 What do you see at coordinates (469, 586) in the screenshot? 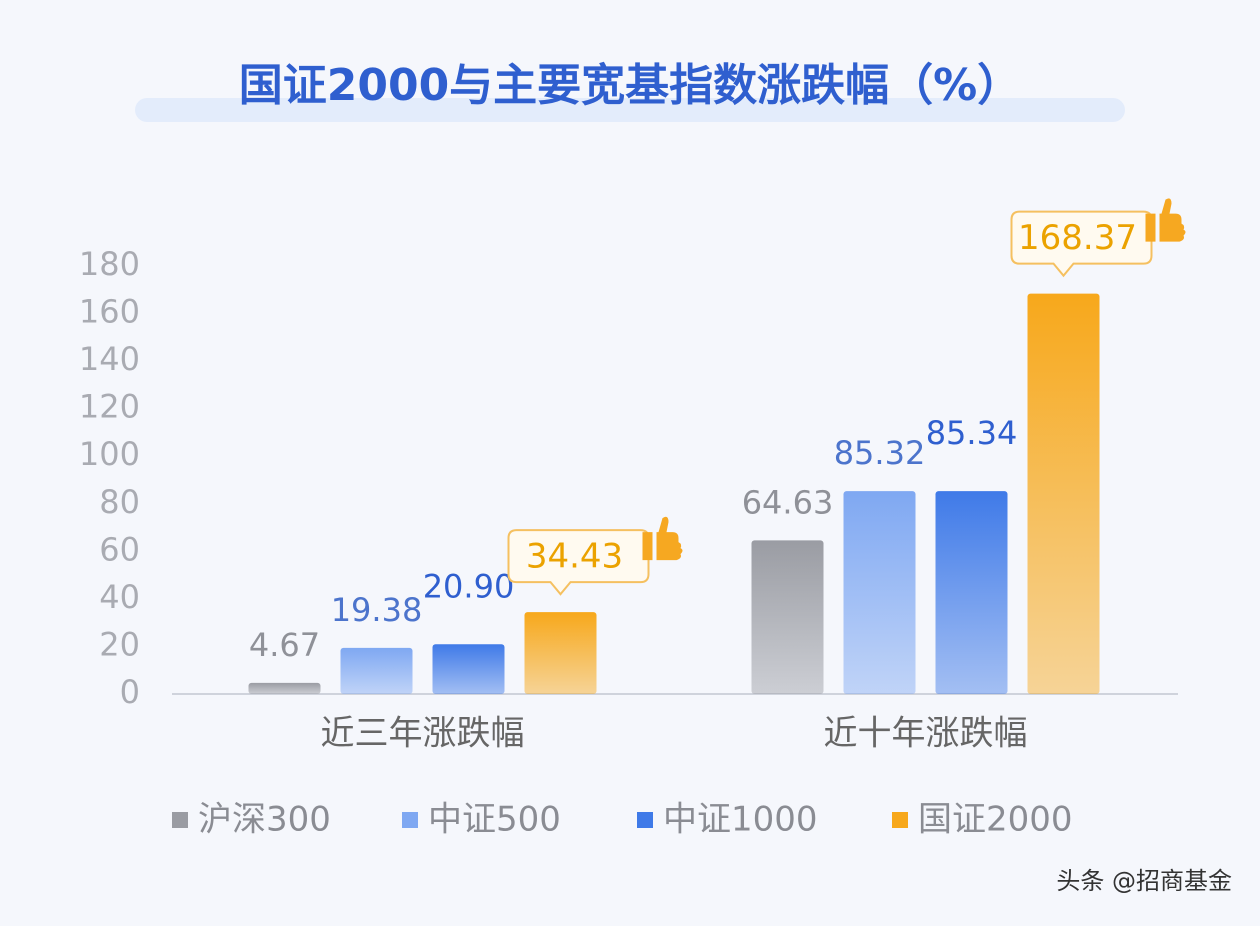
I see `data-label: 20.90` at bounding box center [469, 586].